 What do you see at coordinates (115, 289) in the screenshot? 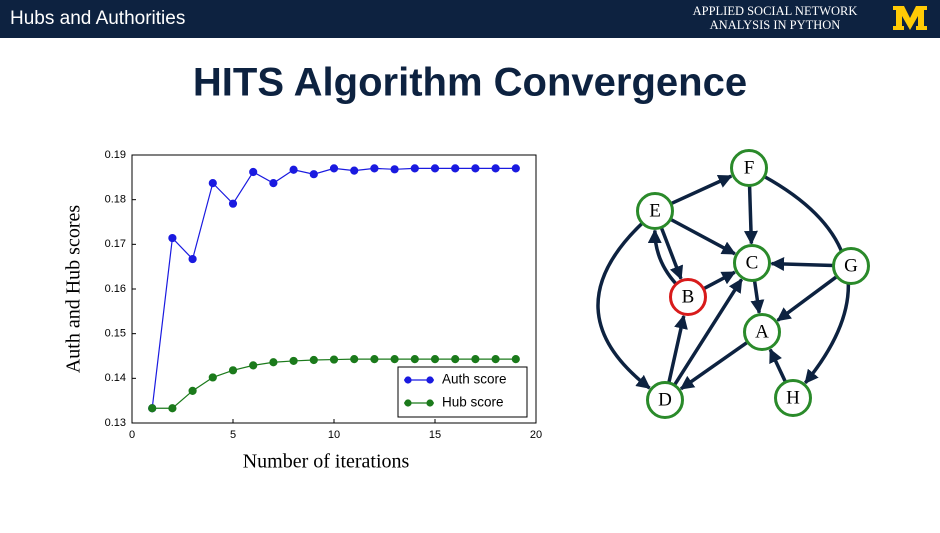
I see `y-tick-label: 0.16` at bounding box center [115, 289].